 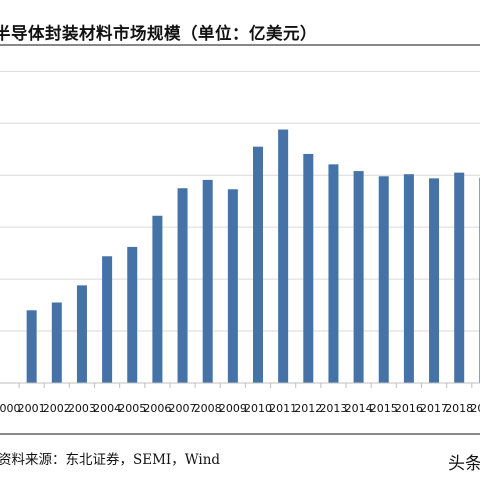 I want to click on bar-2003, so click(x=81, y=334).